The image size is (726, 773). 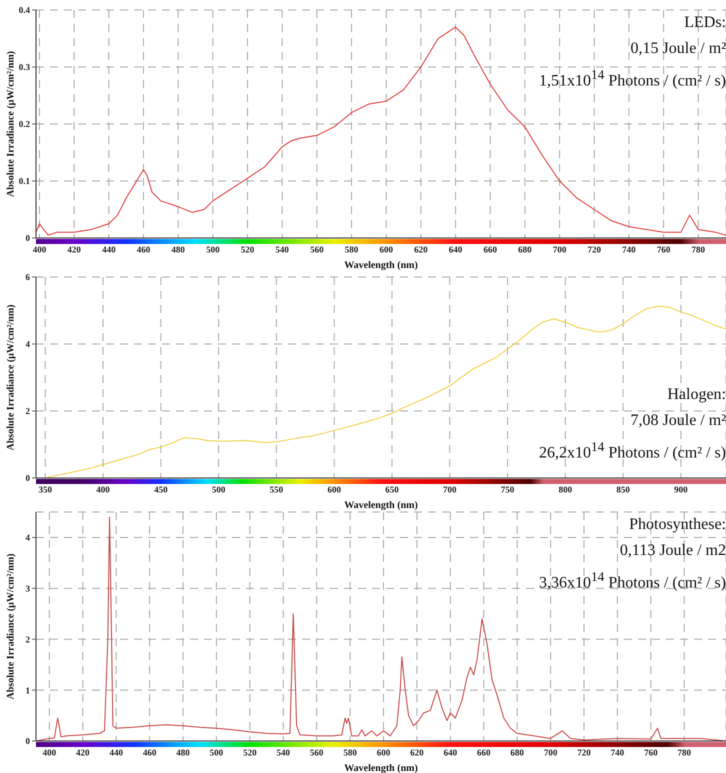 What do you see at coordinates (24, 10) in the screenshot?
I see `y-tick-label: 0.4` at bounding box center [24, 10].